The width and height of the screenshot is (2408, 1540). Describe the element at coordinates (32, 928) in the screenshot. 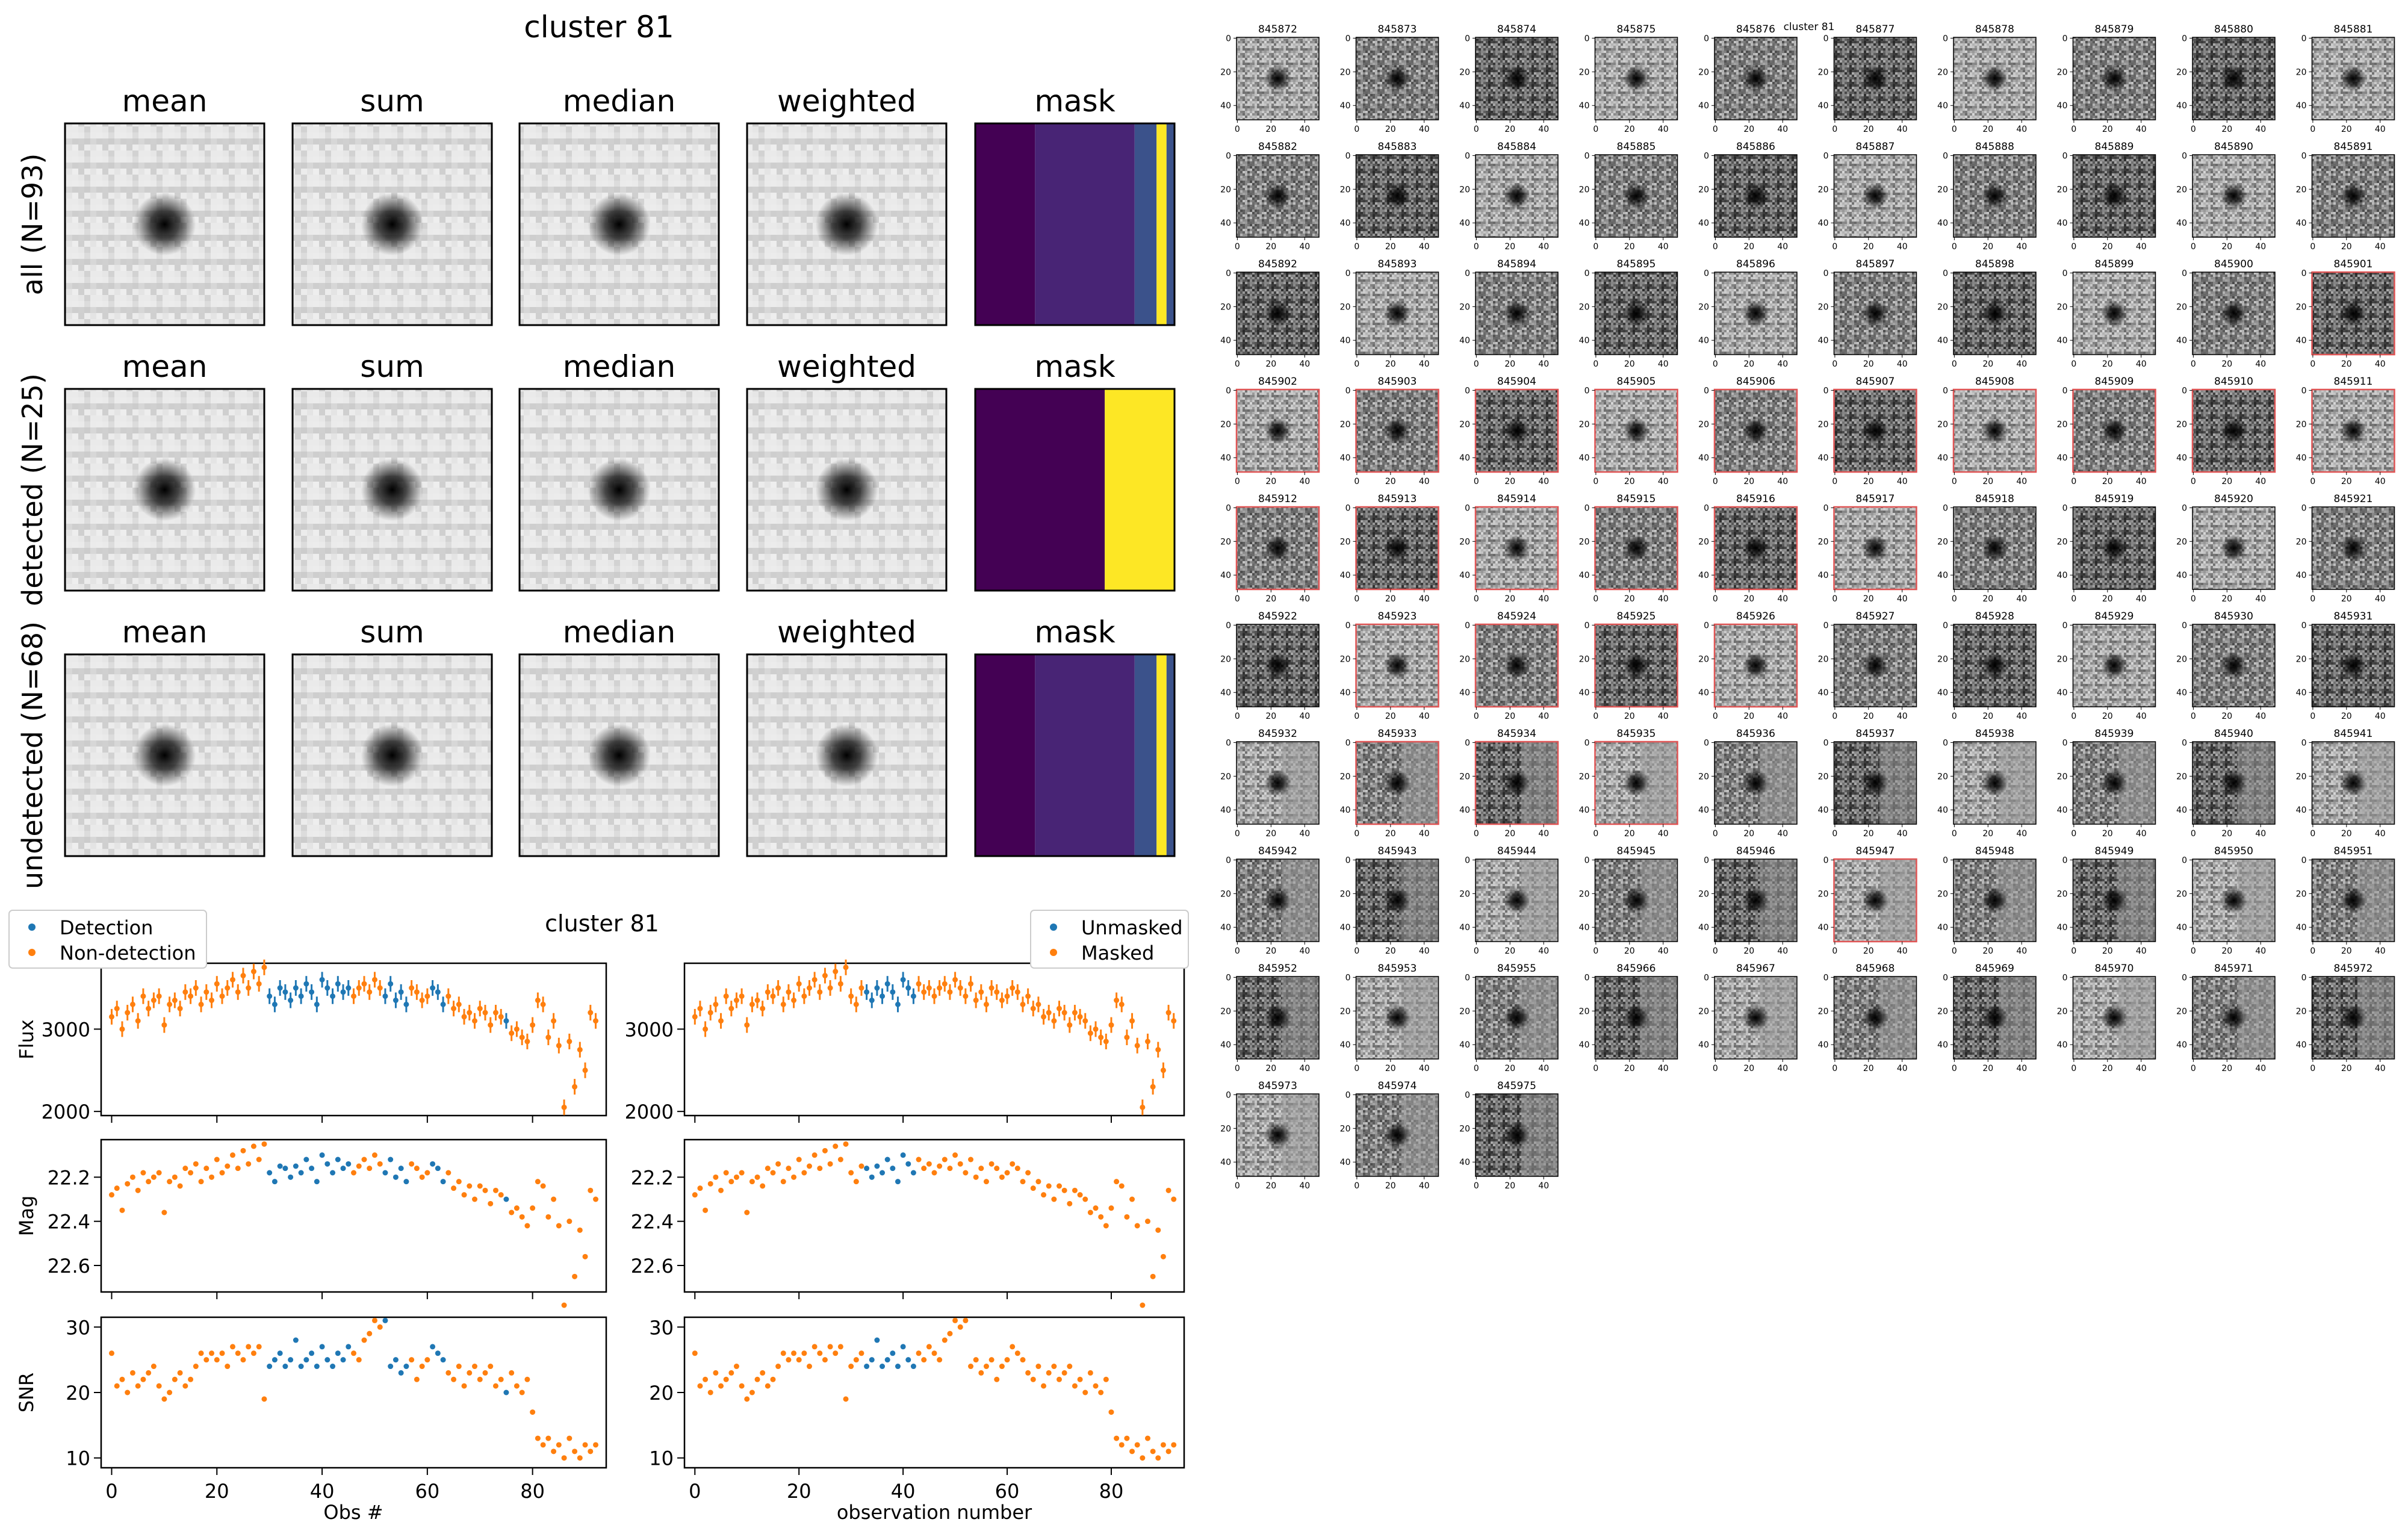

I see `legend-marker` at that location.